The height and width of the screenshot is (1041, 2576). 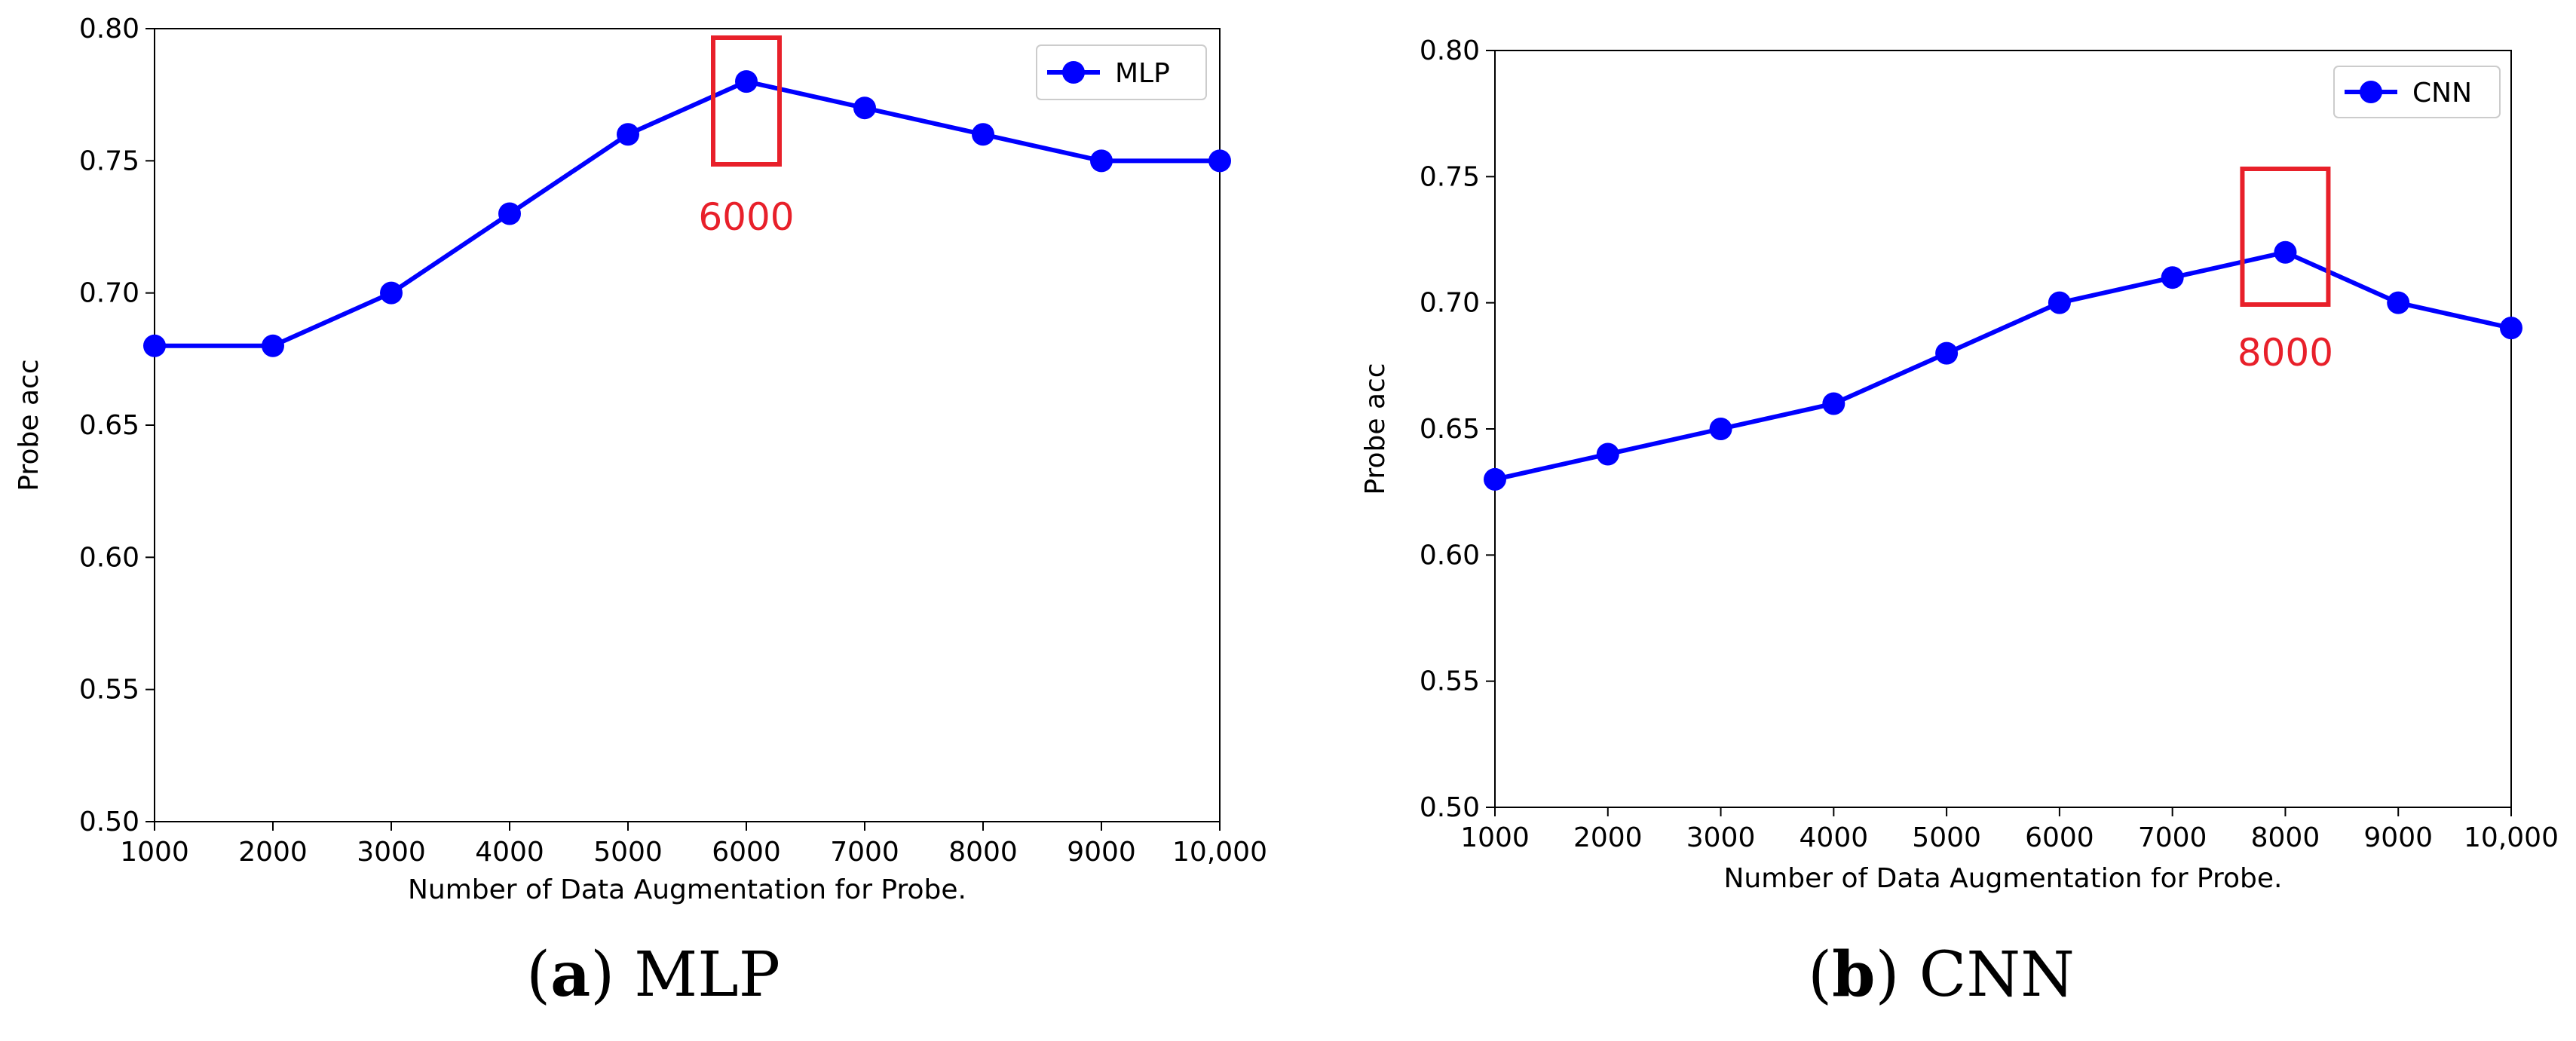 I want to click on caption-letter: a, so click(x=570, y=975).